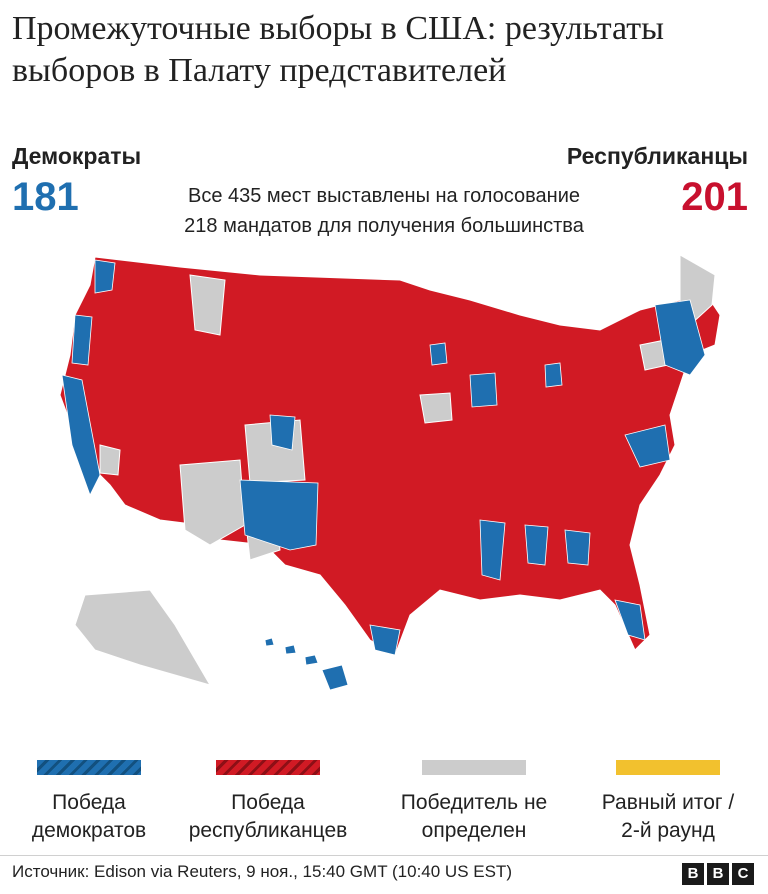 Image resolution: width=768 pixels, height=894 pixels. I want to click on legend-swatch-tie, so click(668, 767).